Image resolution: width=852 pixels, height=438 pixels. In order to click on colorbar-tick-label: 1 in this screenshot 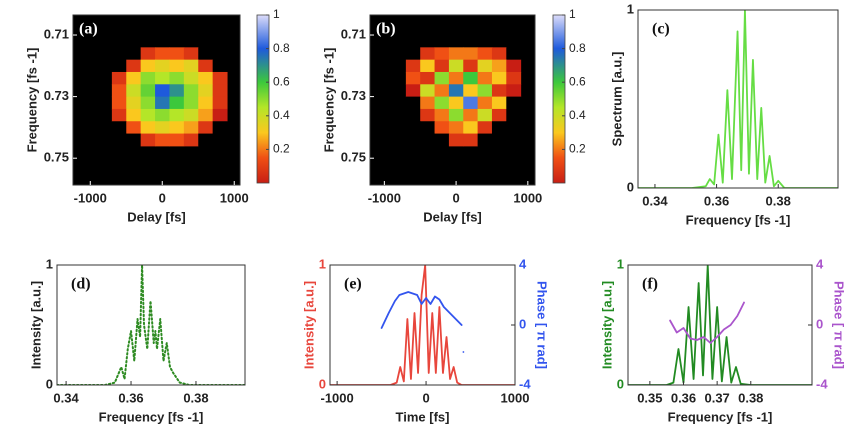, I will do `click(572, 14)`.